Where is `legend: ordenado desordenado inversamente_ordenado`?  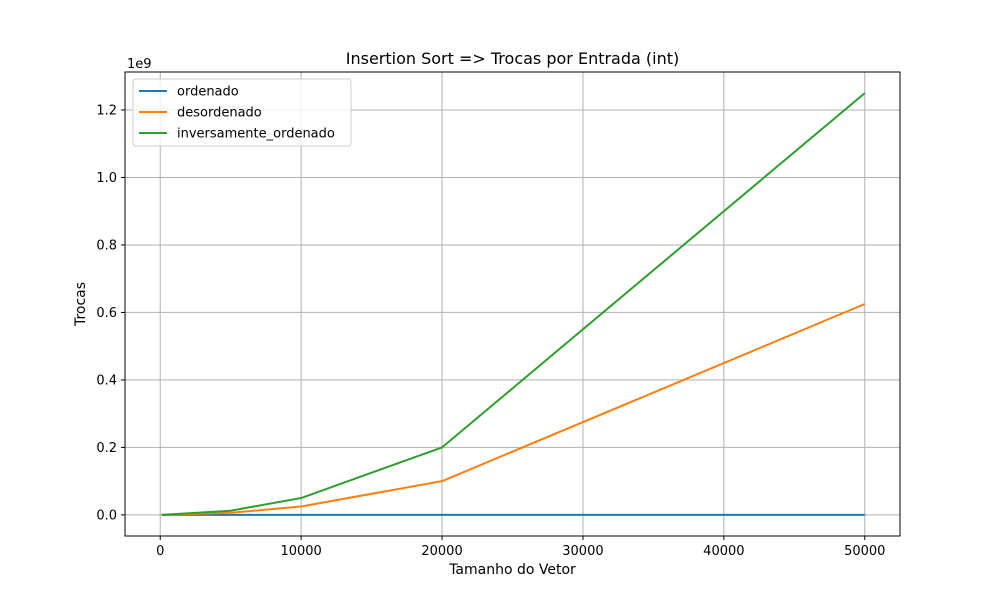
legend: ordenado desordenado inversamente_ordenado is located at coordinates (242, 112).